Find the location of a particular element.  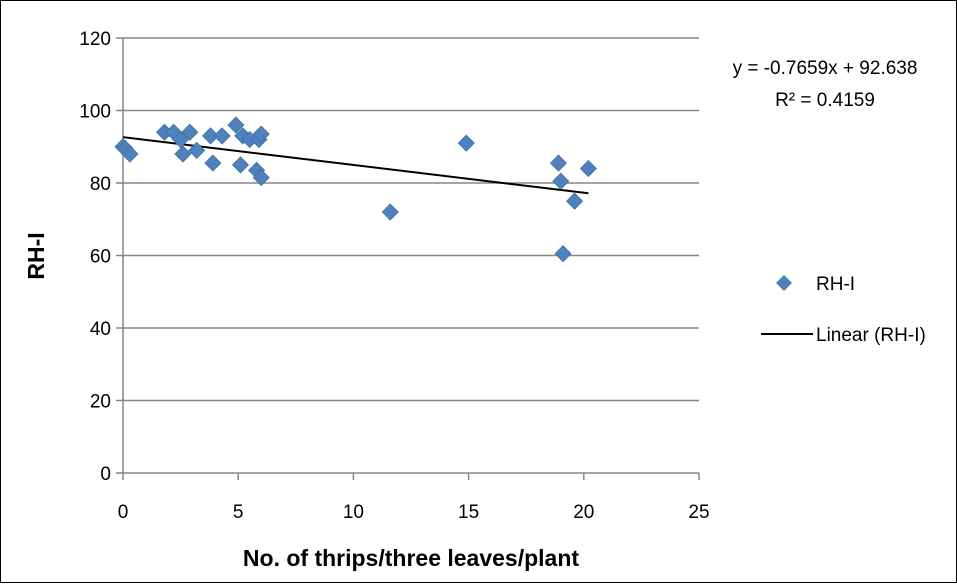

legend-marker-rh-i is located at coordinates (784, 283).